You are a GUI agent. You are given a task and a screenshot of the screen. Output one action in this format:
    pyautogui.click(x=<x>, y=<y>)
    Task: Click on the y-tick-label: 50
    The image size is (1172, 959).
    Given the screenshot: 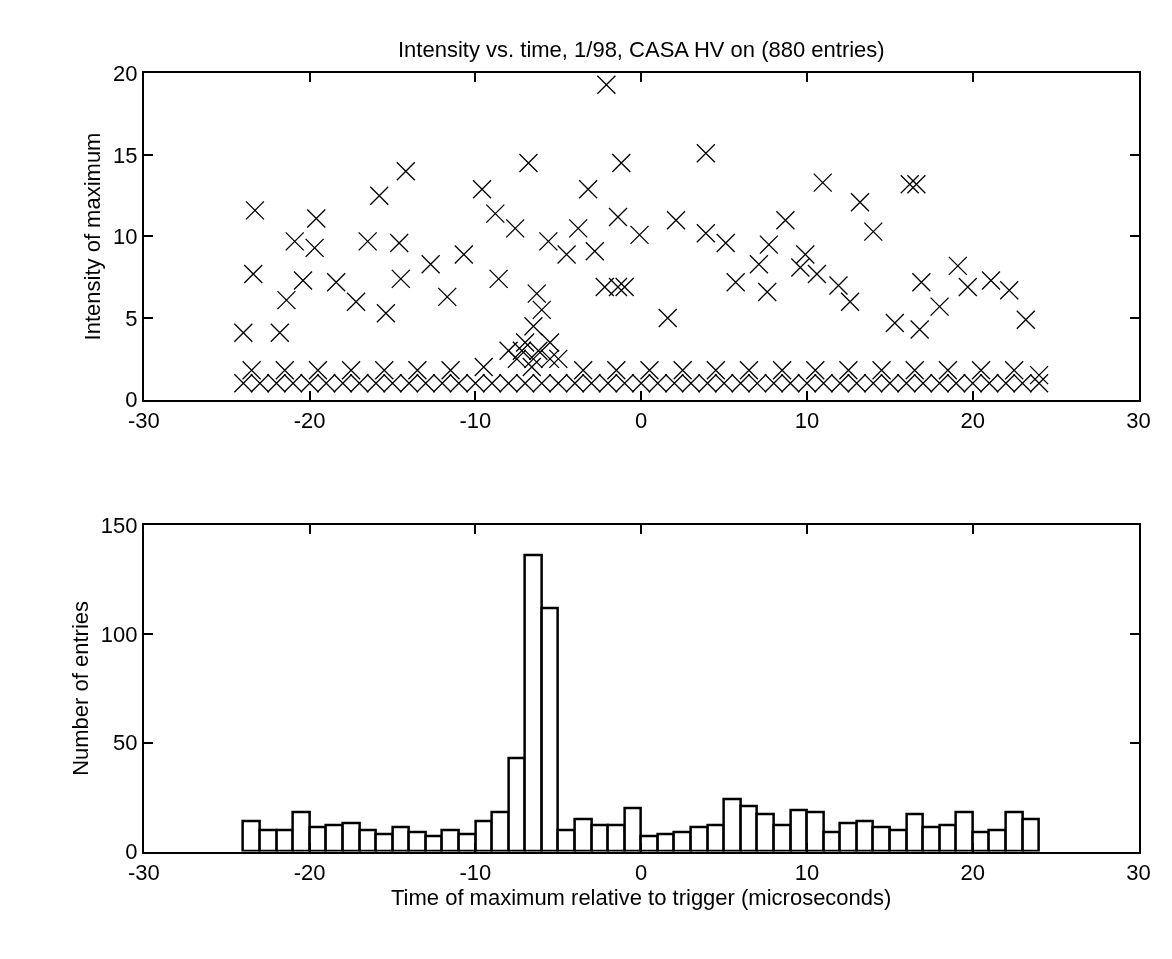 What is the action you would take?
    pyautogui.click(x=125, y=743)
    